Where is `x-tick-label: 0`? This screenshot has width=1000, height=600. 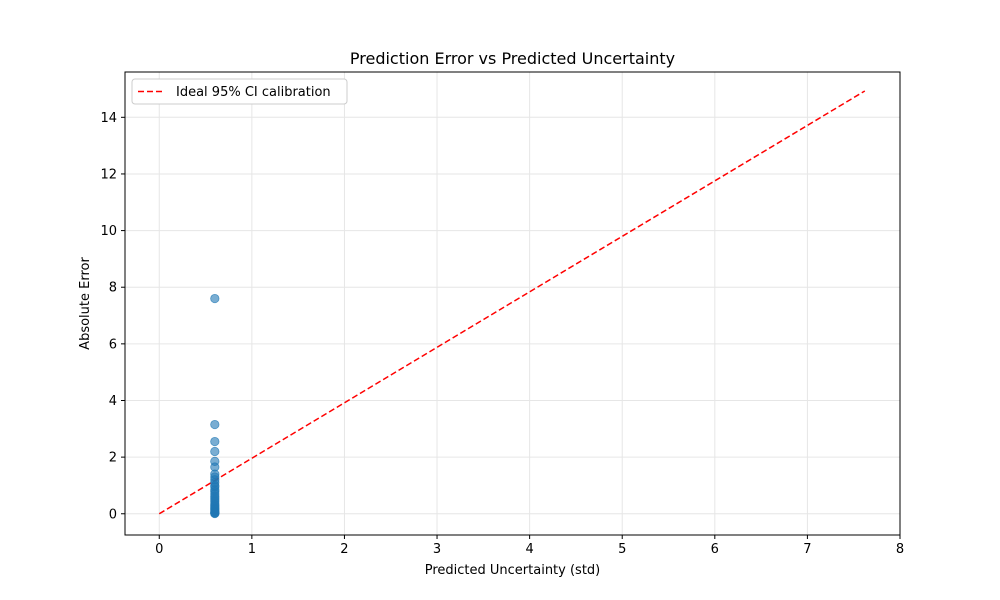 x-tick-label: 0 is located at coordinates (159, 549).